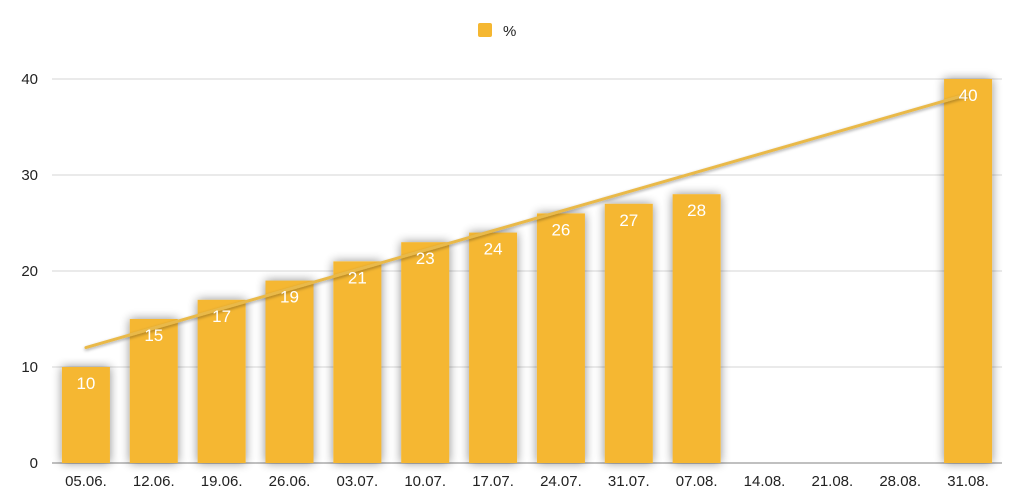 The image size is (1024, 496). Describe the element at coordinates (968, 481) in the screenshot. I see `x-tick-label: 31.08.` at that location.